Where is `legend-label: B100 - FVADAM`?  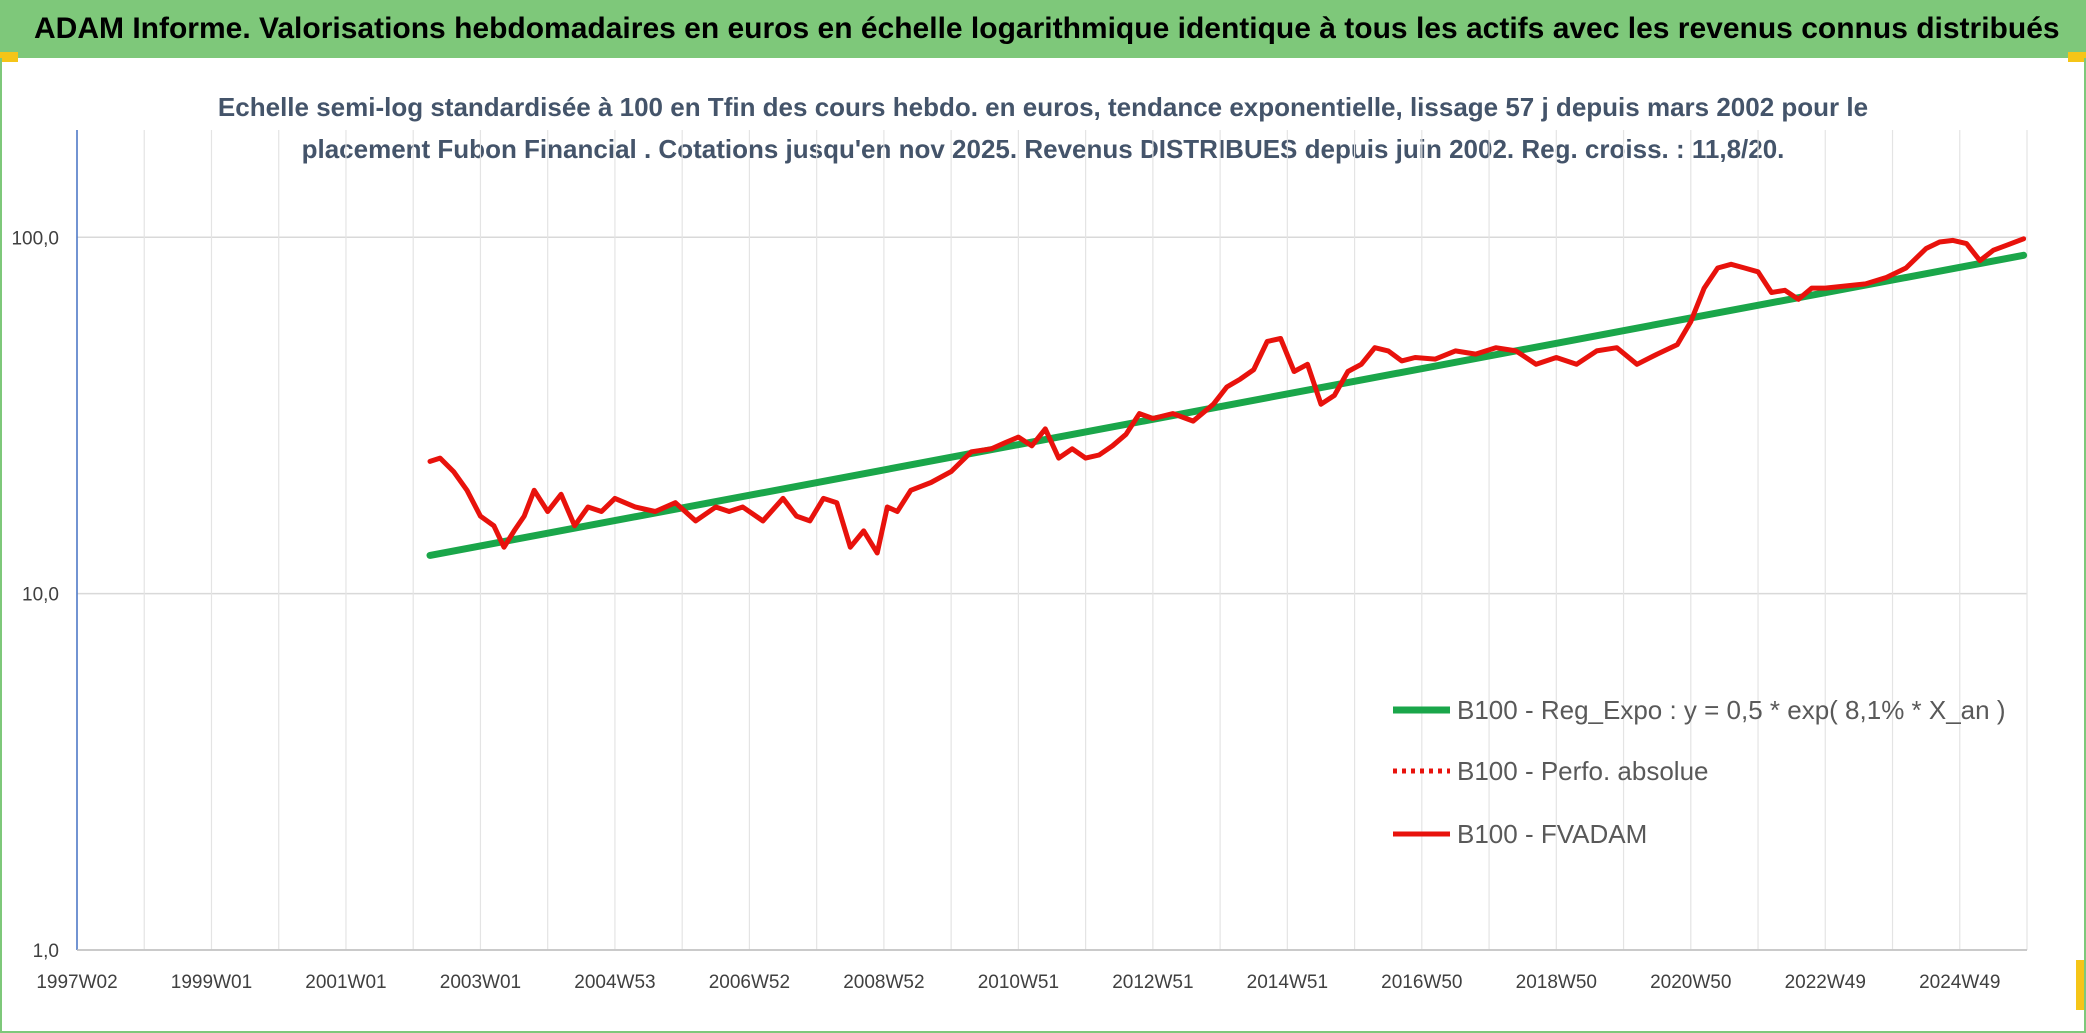 legend-label: B100 - FVADAM is located at coordinates (1552, 834).